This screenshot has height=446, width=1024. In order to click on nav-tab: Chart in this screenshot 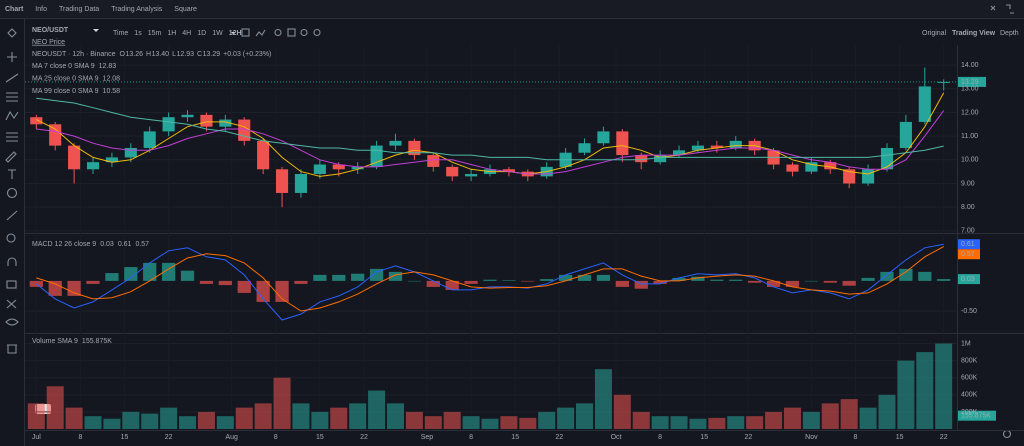, I will do `click(14, 9)`.